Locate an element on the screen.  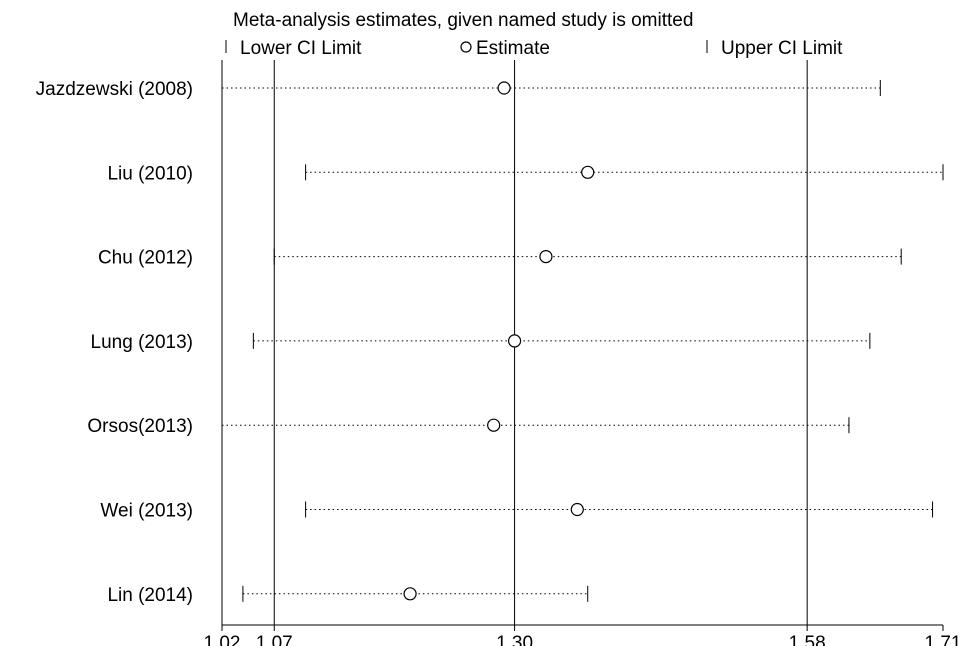
study-label: Lung (2013) is located at coordinates (142, 342).